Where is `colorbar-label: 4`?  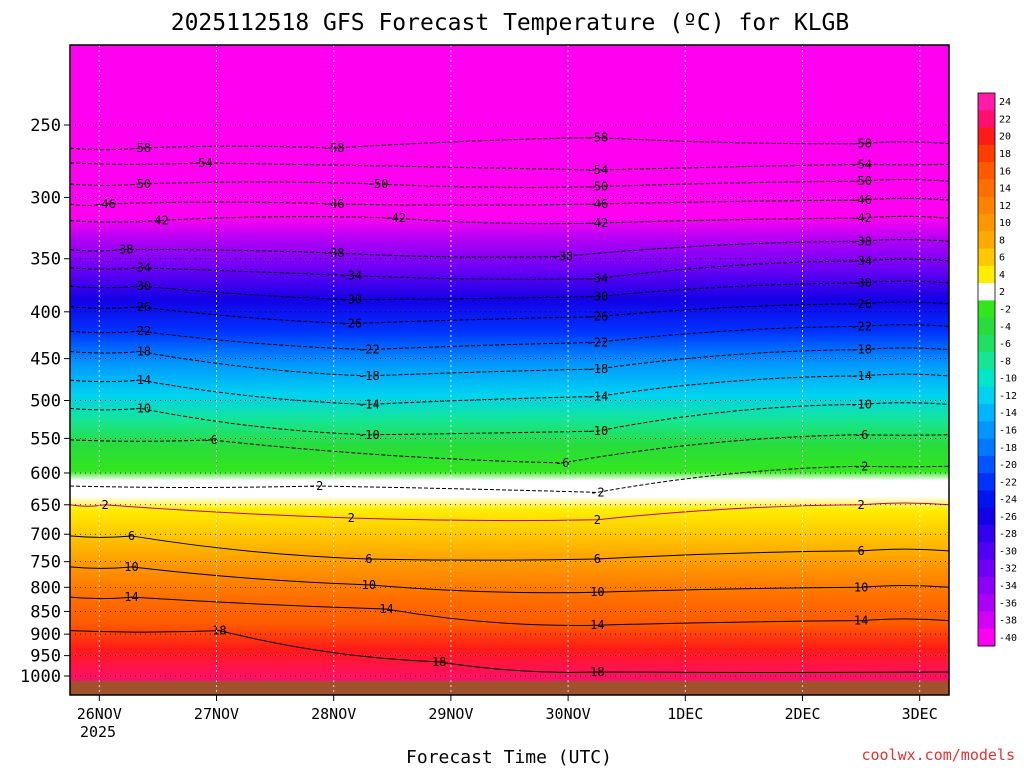 colorbar-label: 4 is located at coordinates (1002, 275).